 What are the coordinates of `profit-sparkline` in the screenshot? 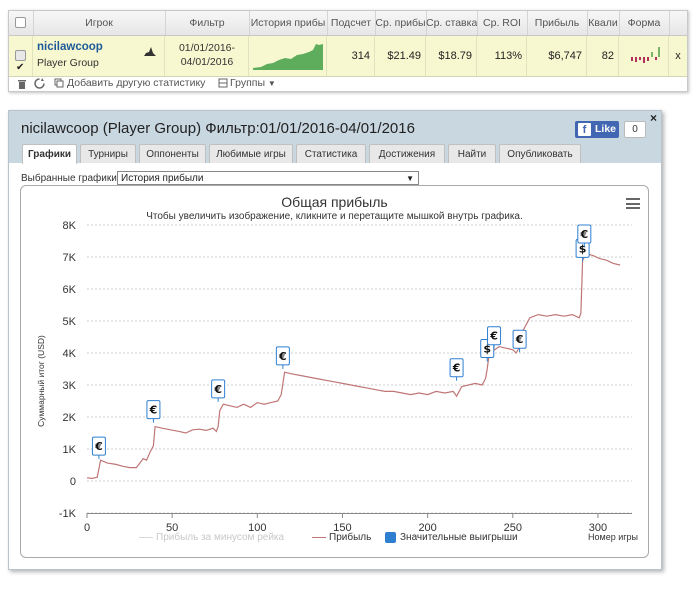 It's located at (288, 57).